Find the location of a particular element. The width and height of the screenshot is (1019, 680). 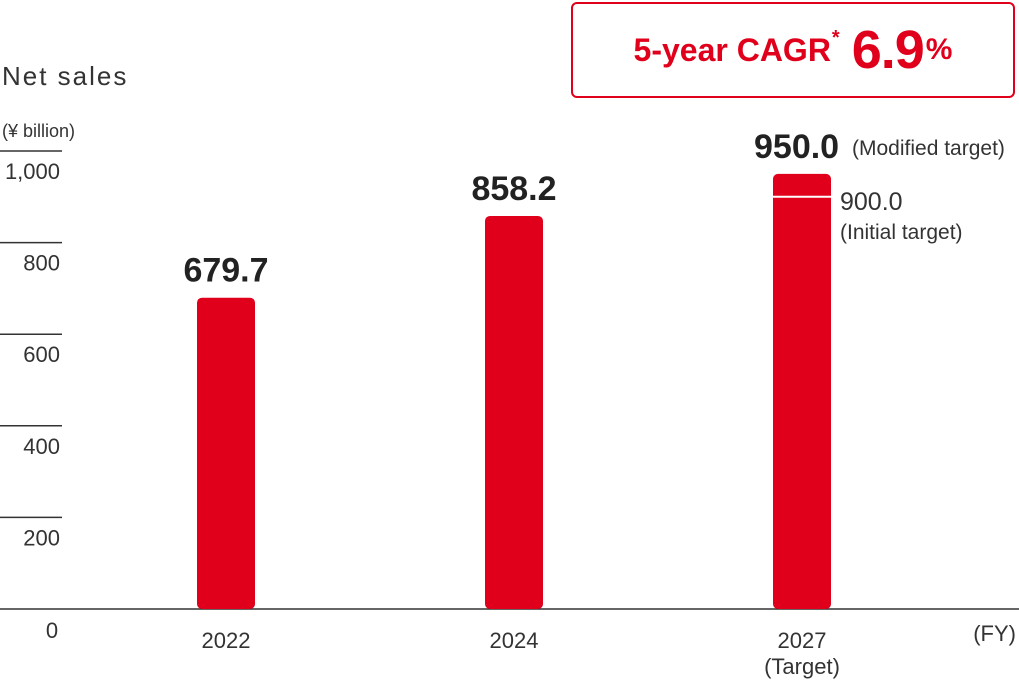

y-tick-label: 800 is located at coordinates (41, 263).